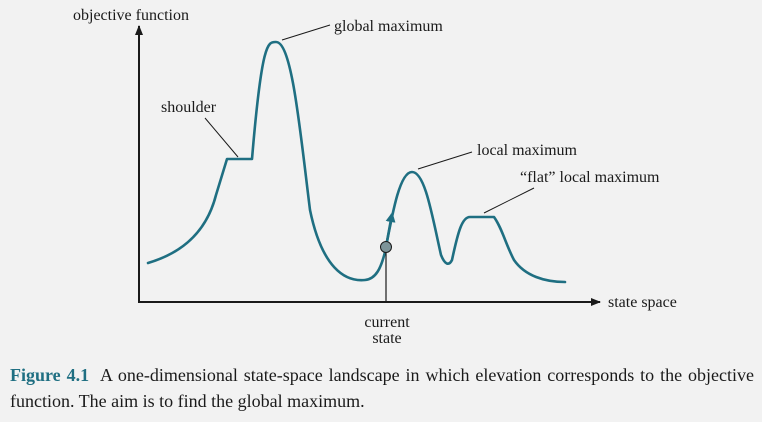 Image resolution: width=762 pixels, height=422 pixels. Describe the element at coordinates (386, 338) in the screenshot. I see `current-state-label-line2: state` at that location.